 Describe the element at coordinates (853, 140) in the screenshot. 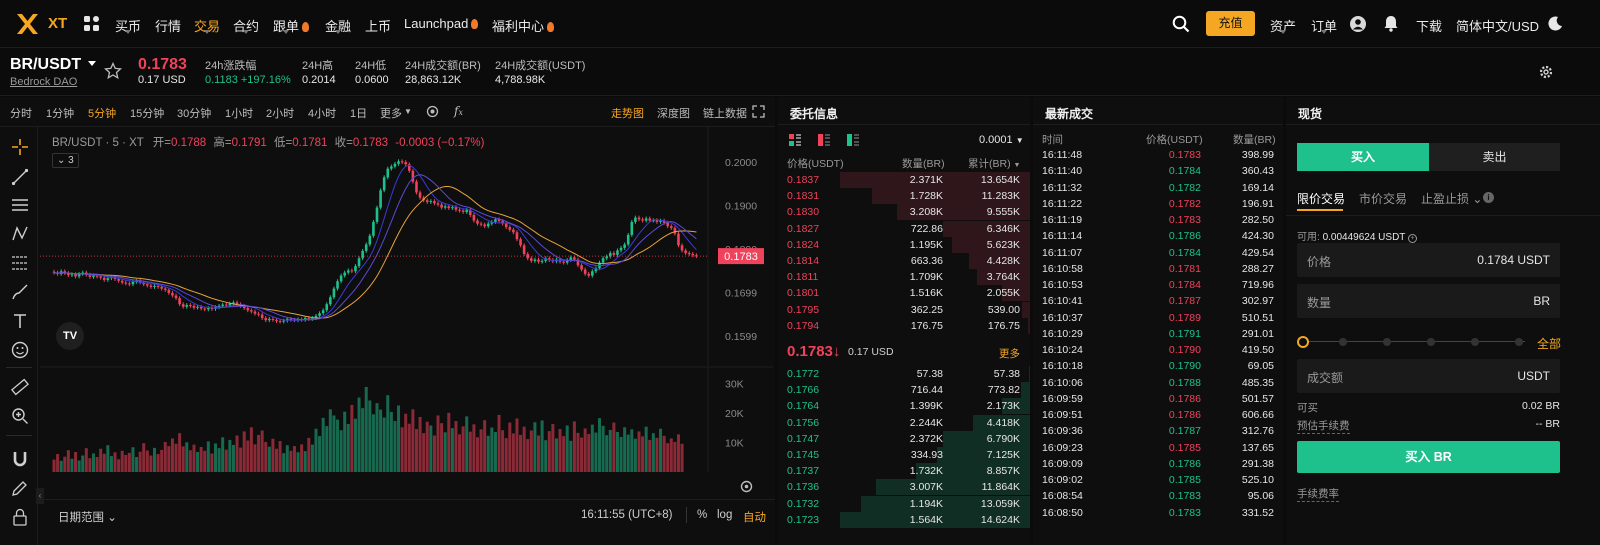

I see `book-bids-view-icon` at that location.